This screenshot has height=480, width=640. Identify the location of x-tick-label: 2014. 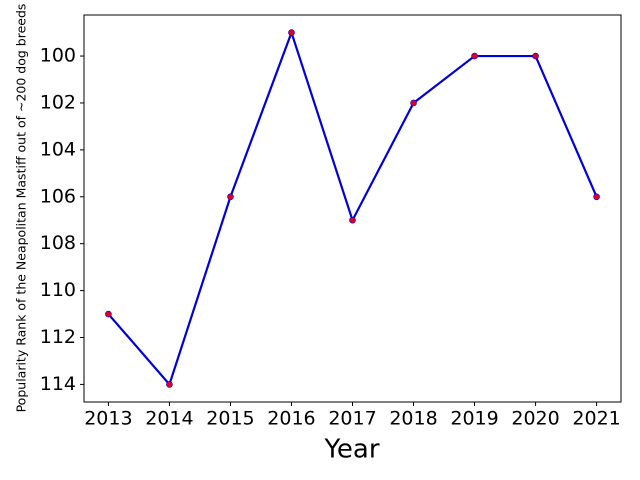
(169, 419).